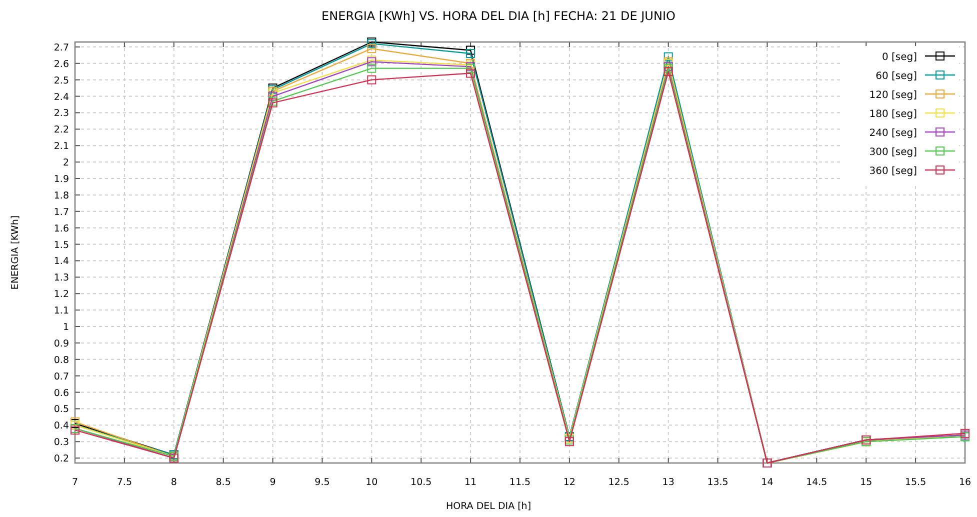 Image resolution: width=977 pixels, height=517 pixels. I want to click on x-tick-label: 12.5, so click(619, 482).